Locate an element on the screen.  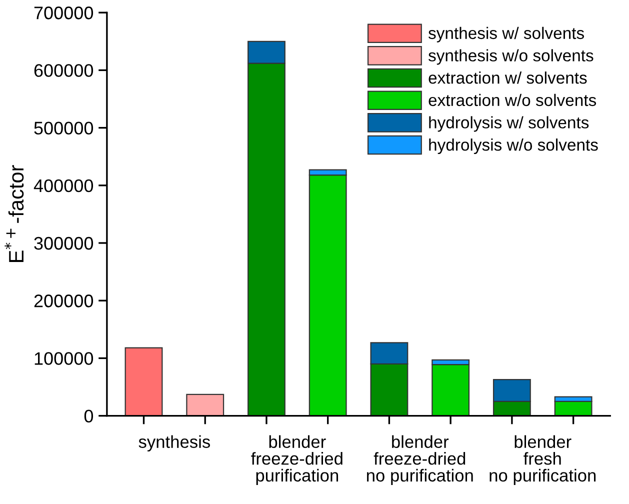
y-tick-label: 100000 is located at coordinates (64, 358).